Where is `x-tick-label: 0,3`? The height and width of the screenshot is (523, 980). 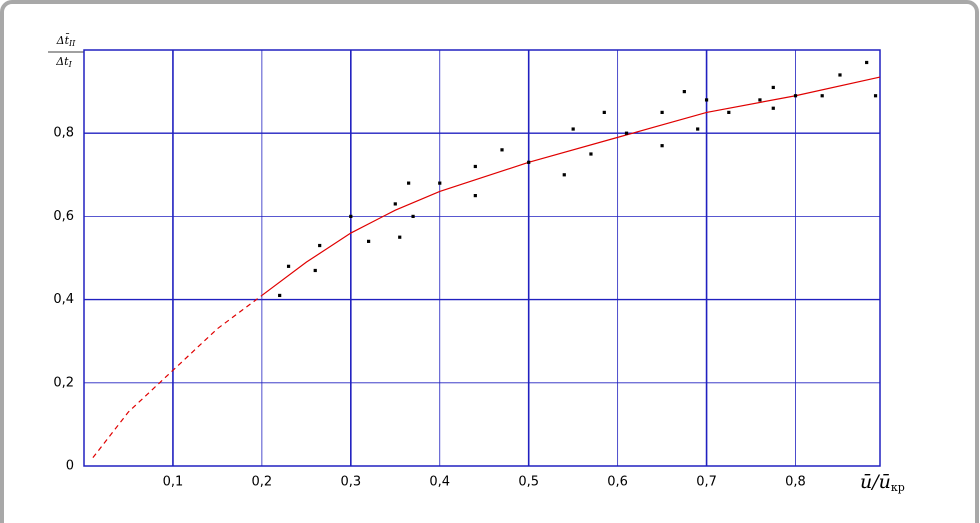 x-tick-label: 0,3 is located at coordinates (350, 482).